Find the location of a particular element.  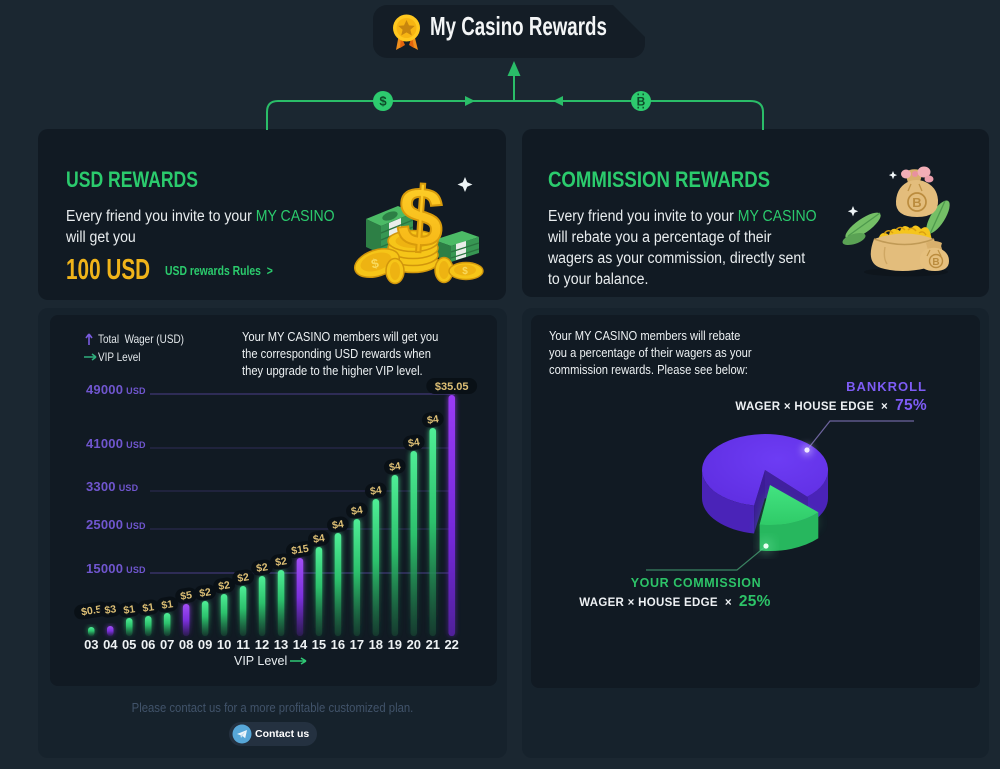

svg-text: B is located at coordinates (641, 102).